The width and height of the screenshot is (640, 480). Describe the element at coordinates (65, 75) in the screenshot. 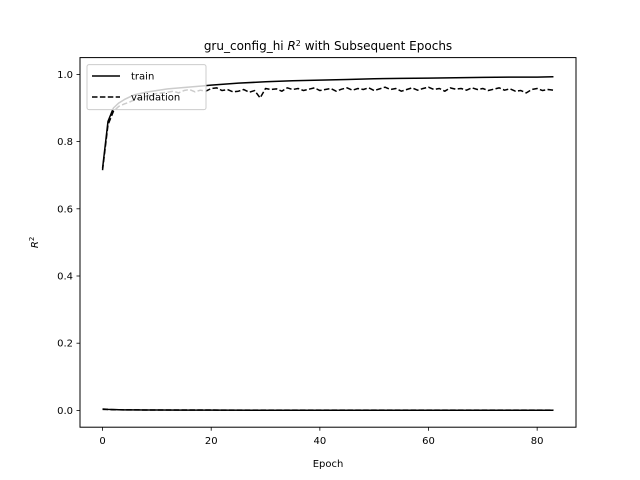

I see `y-tick-label: 1.0` at that location.